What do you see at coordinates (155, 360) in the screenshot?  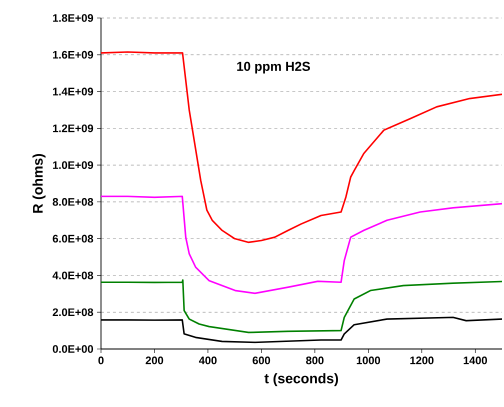 I see `x-tick-label: 200` at bounding box center [155, 360].